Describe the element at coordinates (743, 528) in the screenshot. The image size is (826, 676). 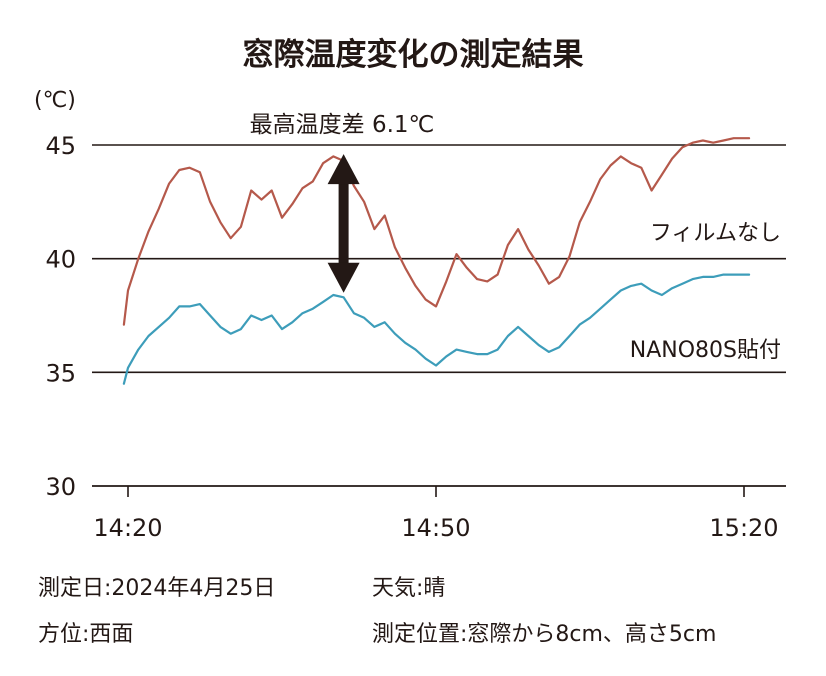
I see `x-tick-label-2: 15:20` at that location.